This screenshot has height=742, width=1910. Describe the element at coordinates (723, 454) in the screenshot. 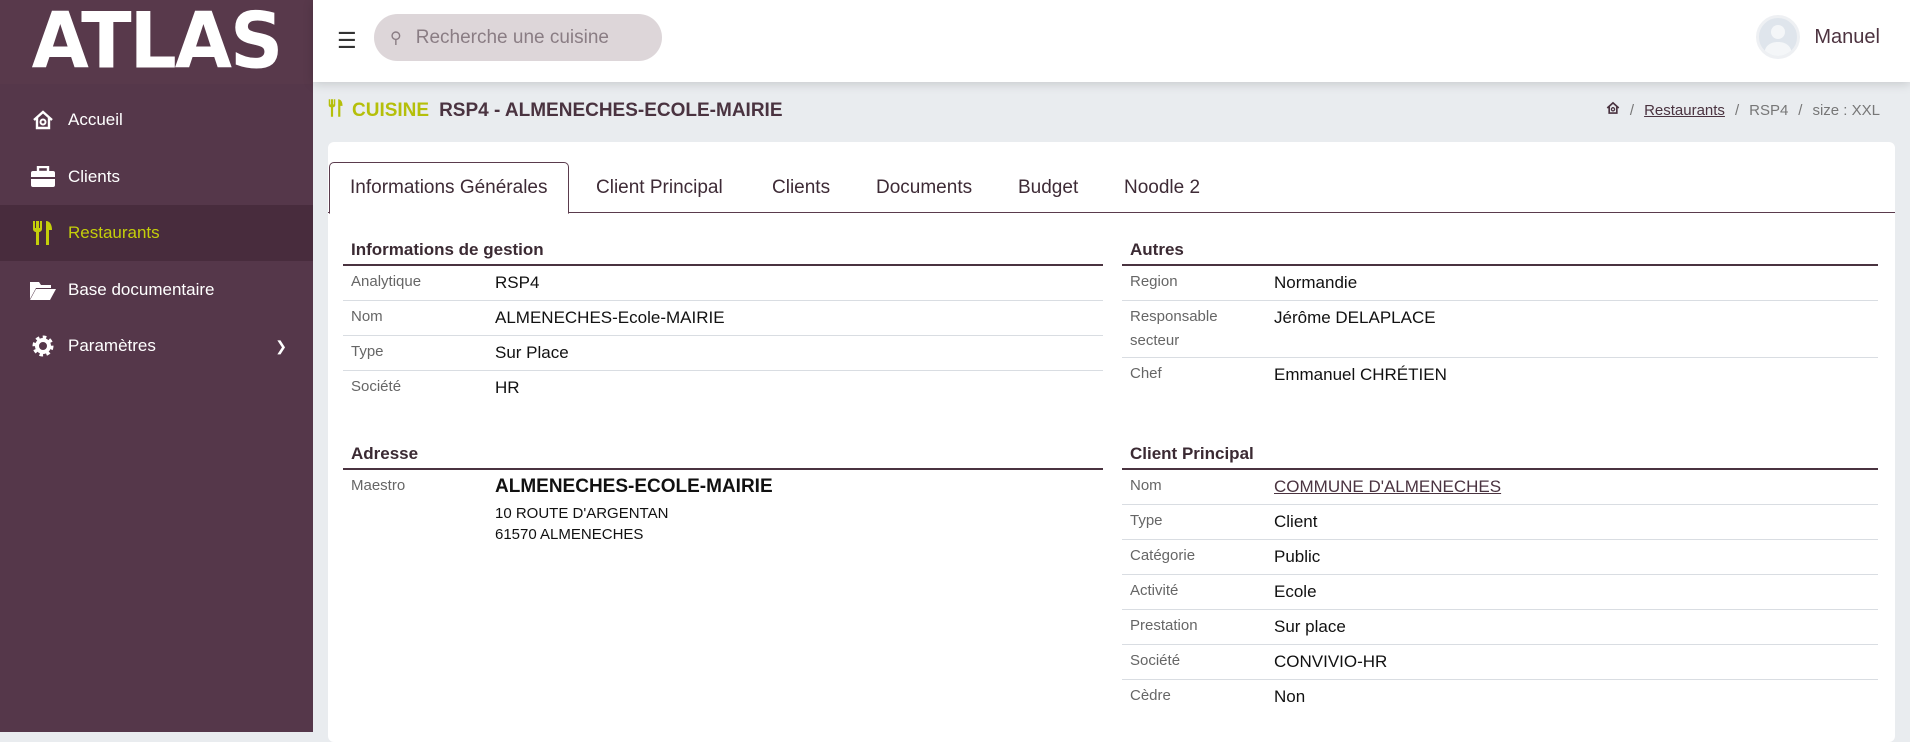

I see `section-title: Adresse` at that location.